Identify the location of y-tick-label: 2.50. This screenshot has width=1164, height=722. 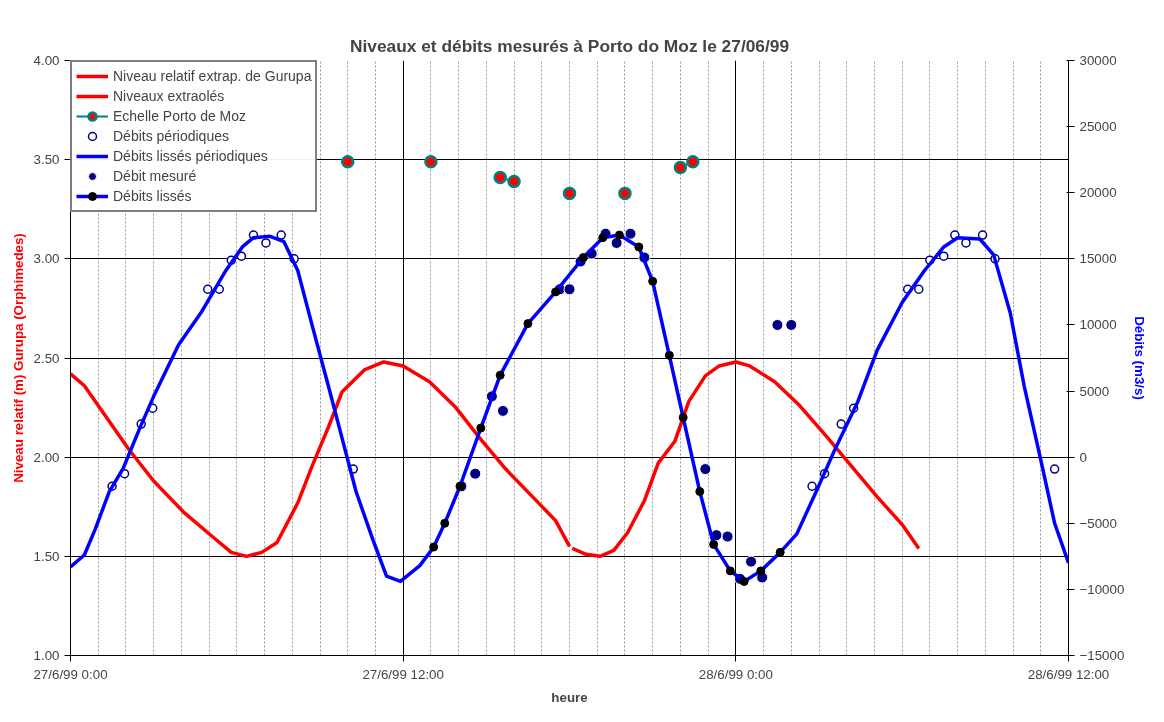
(46, 358).